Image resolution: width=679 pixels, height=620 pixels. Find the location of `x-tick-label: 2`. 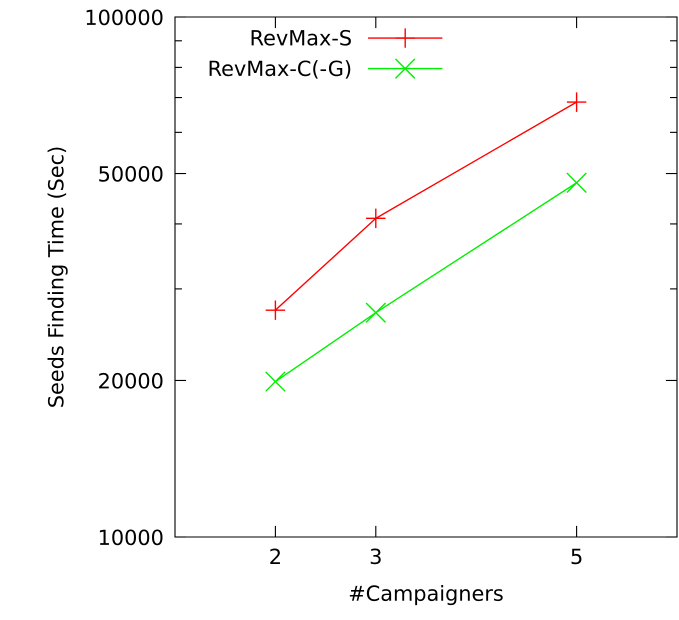

x-tick-label: 2 is located at coordinates (275, 556).